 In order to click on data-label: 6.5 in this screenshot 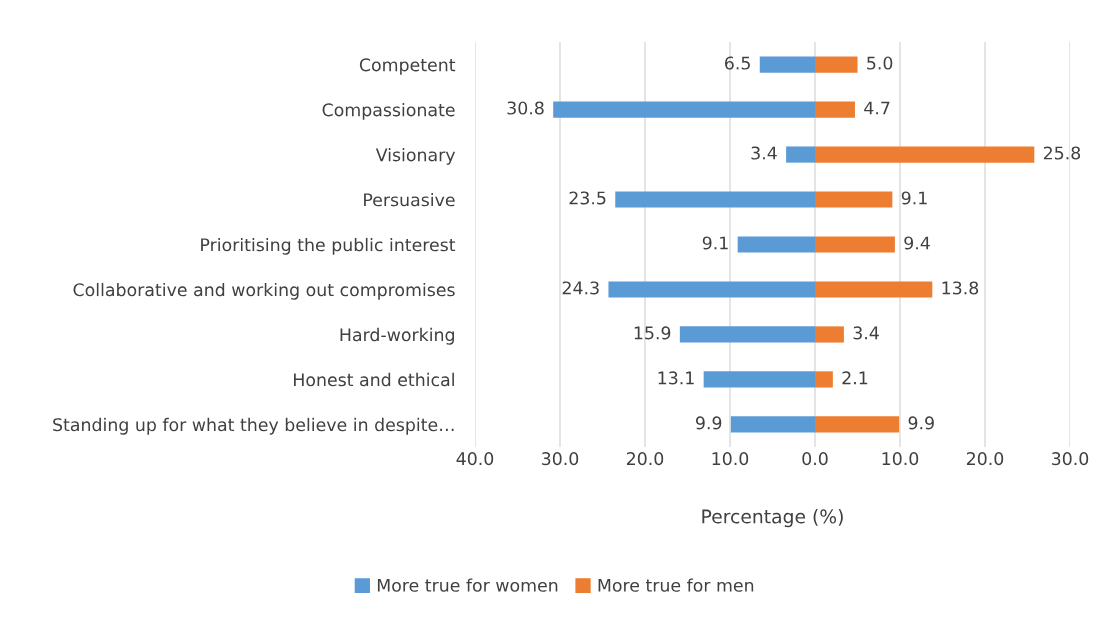, I will do `click(737, 63)`.